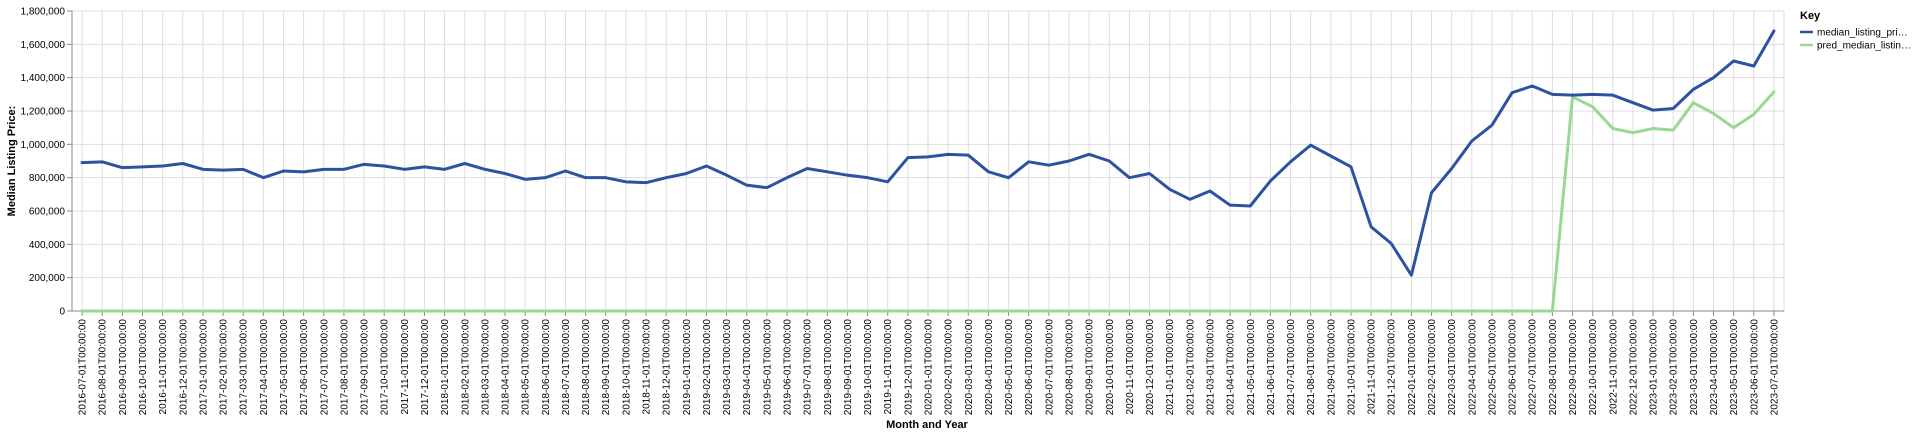 The height and width of the screenshot is (434, 1928). What do you see at coordinates (1810, 16) in the screenshot?
I see `legend-title: Key` at bounding box center [1810, 16].